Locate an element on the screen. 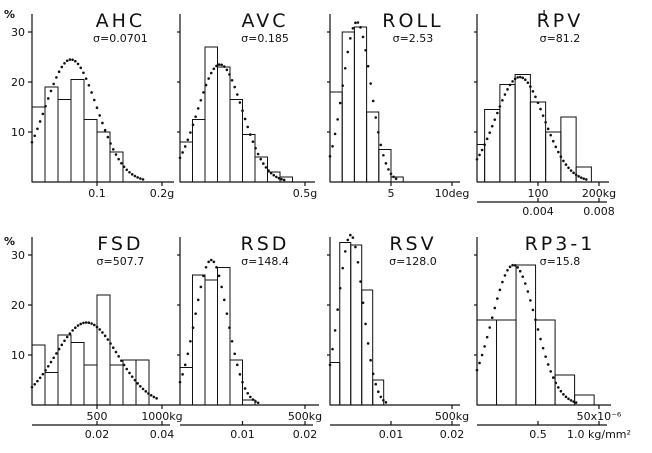 The image size is (652, 453). y-tick-label: 20 is located at coordinates (18, 82).